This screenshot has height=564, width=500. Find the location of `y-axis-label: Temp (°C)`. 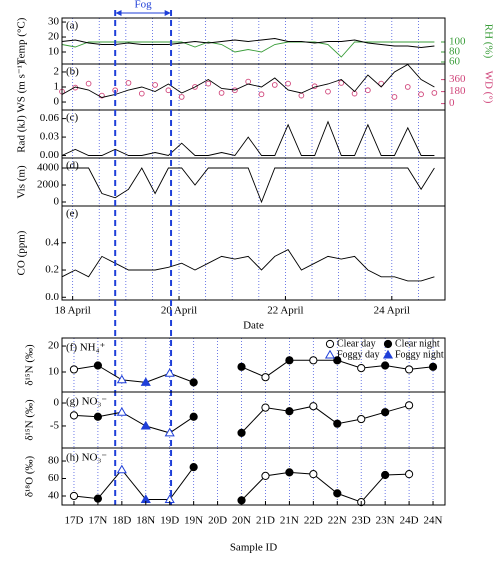

y-axis-label: Temp (°C) is located at coordinates (22, 40).